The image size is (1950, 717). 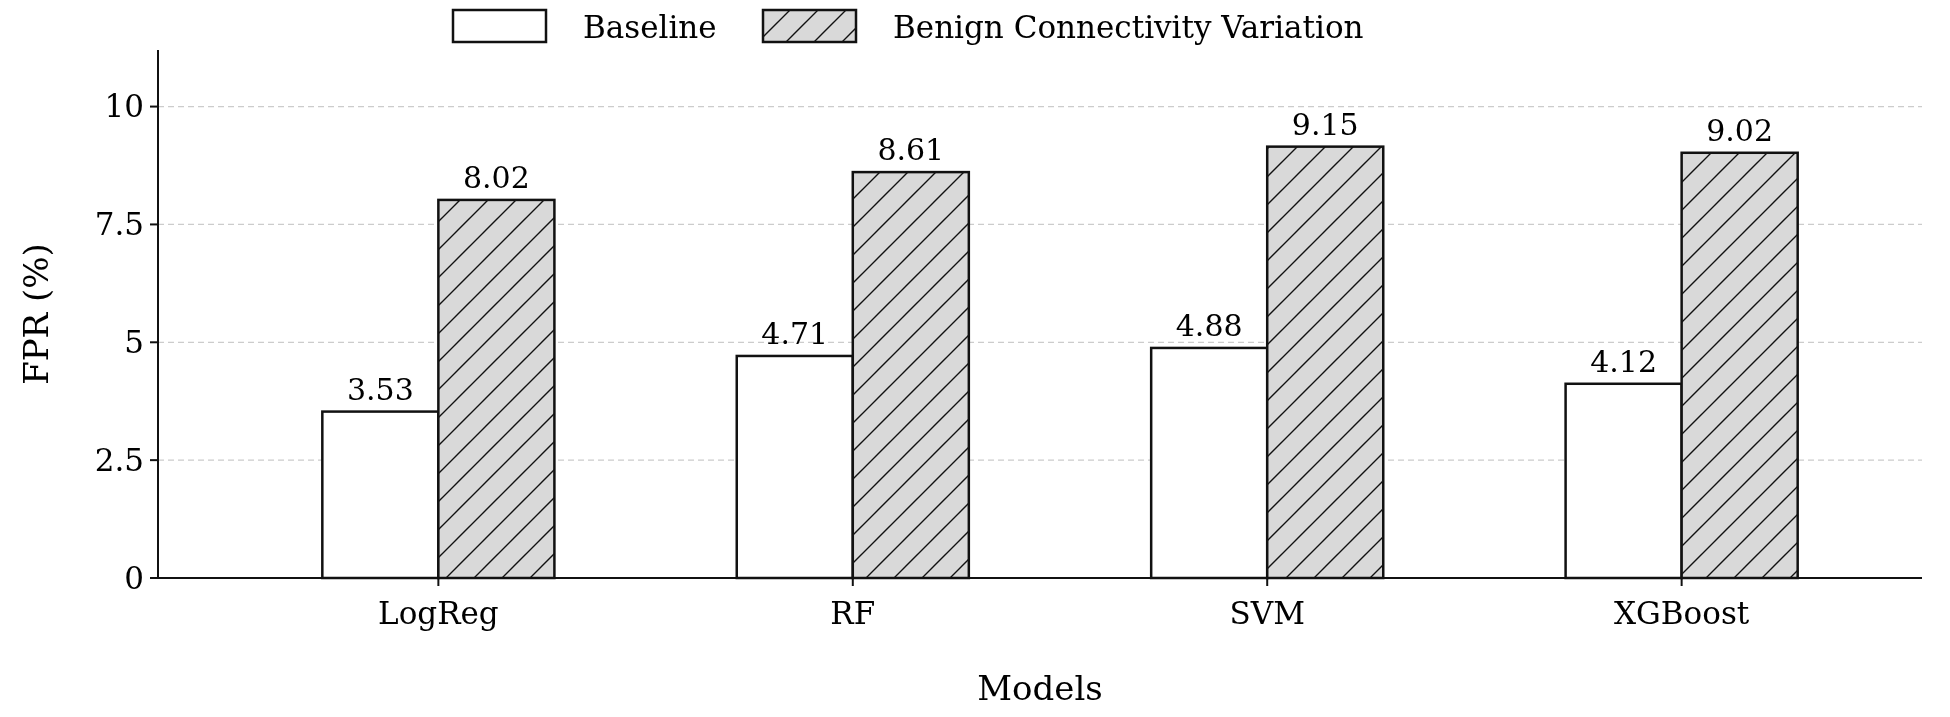 I want to click on data-label: 8.61, so click(x=911, y=150).